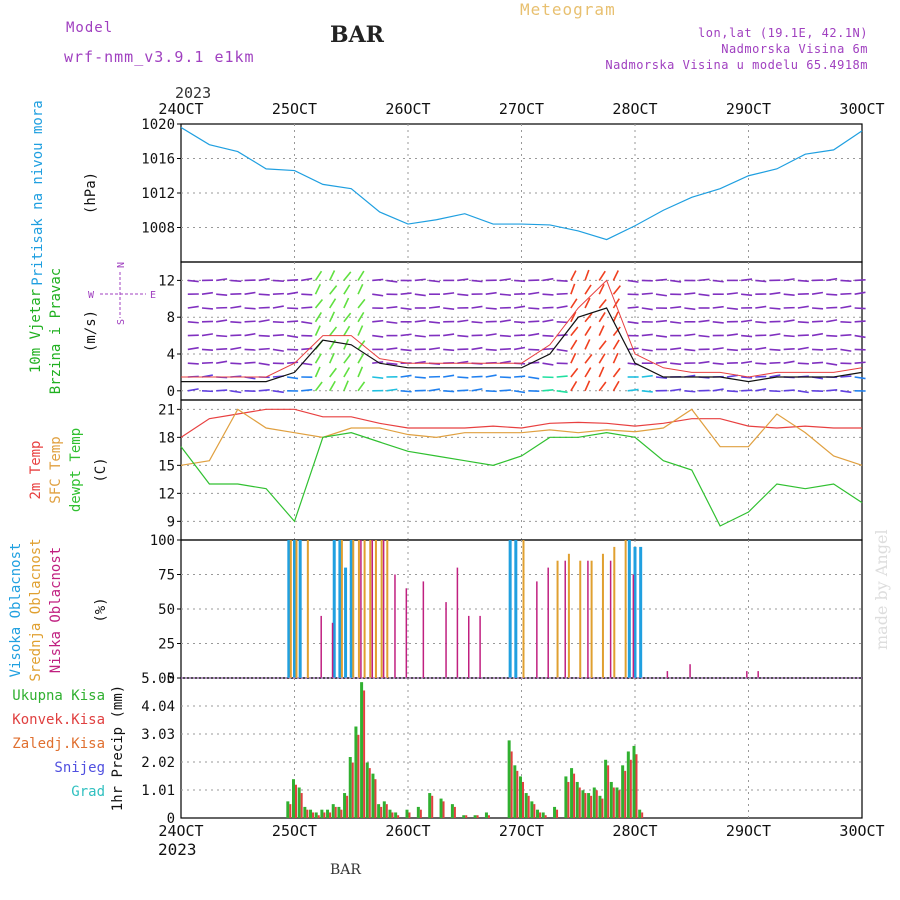  Describe the element at coordinates (91, 193) in the screenshot. I see `pressure-unit-label: (hPa)` at that location.